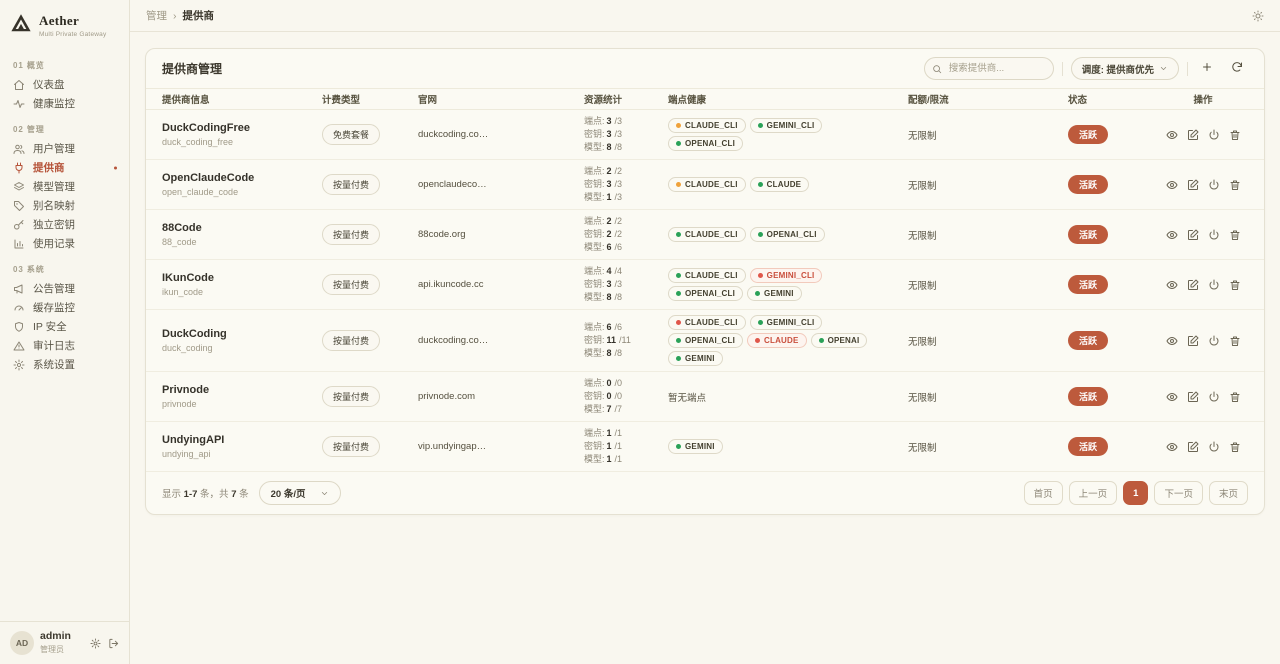 This screenshot has height=664, width=1280. What do you see at coordinates (1043, 493) in the screenshot?
I see `pagination-first: 首页` at bounding box center [1043, 493].